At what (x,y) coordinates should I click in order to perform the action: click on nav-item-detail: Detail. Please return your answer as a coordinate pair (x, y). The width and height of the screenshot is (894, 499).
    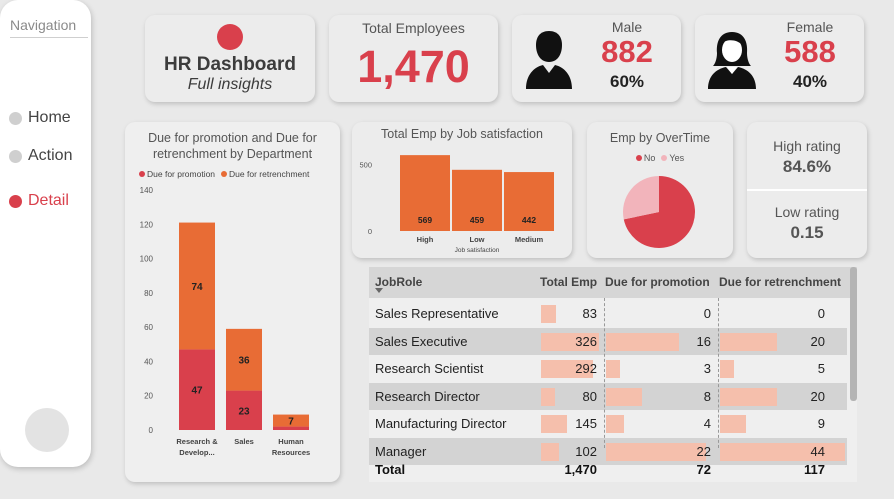
    Looking at the image, I should click on (39, 201).